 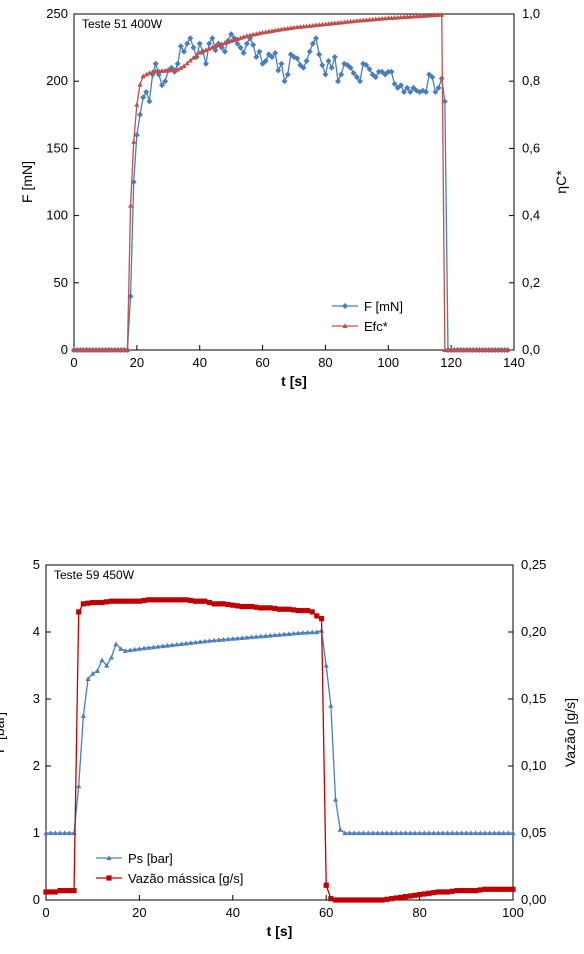 I want to click on y2-tick-label: 0,15, so click(x=533, y=698).